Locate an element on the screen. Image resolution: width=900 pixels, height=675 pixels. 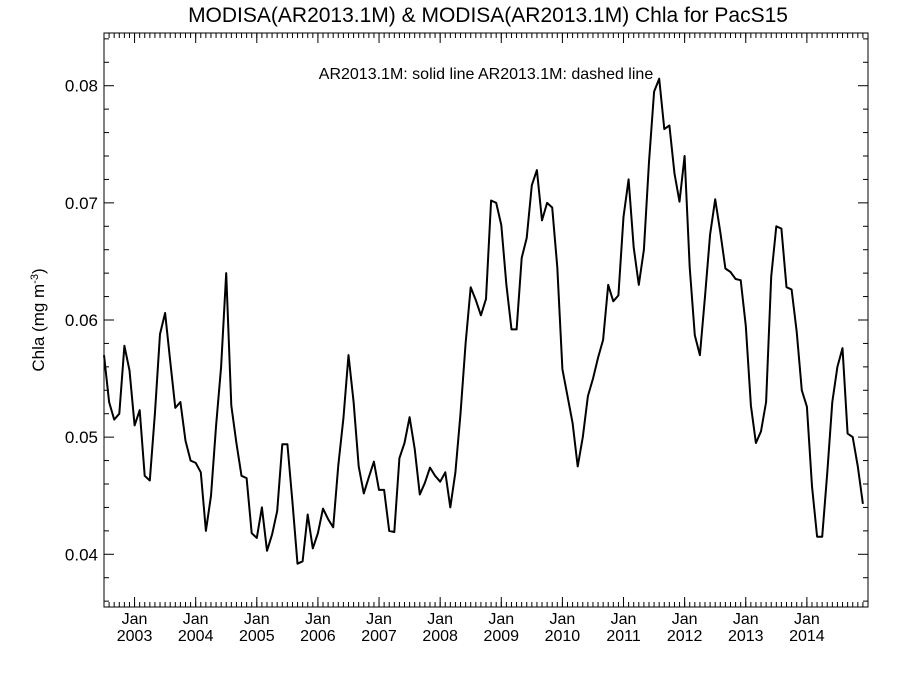
y-tick-label: 0.08 is located at coordinates (81, 86).